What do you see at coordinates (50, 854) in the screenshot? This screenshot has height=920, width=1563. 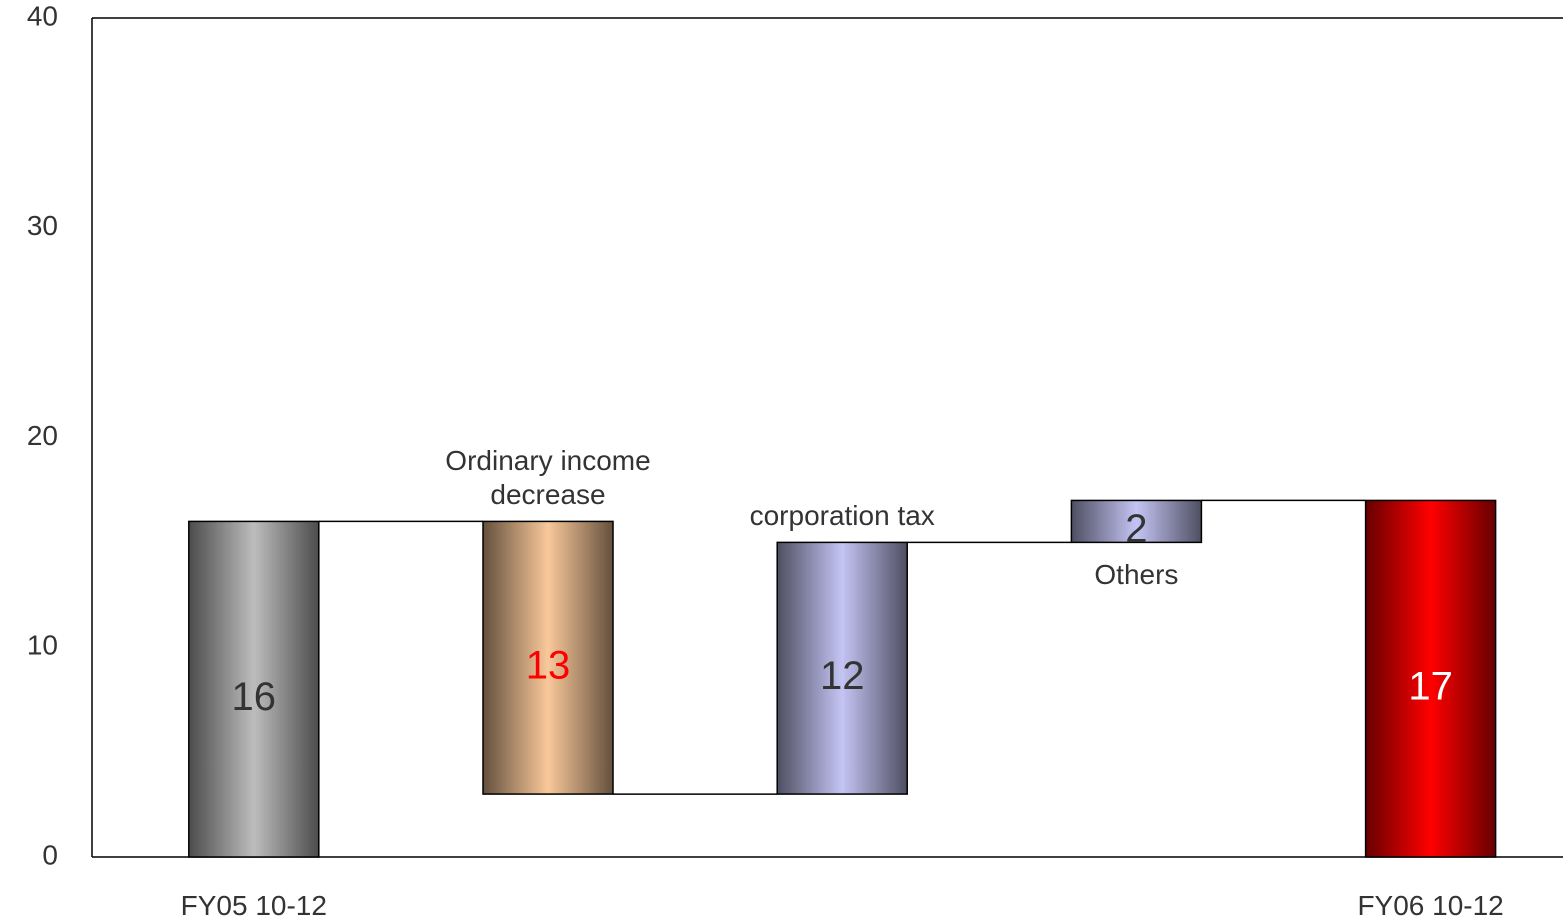 I see `y-tick-label: 0` at bounding box center [50, 854].